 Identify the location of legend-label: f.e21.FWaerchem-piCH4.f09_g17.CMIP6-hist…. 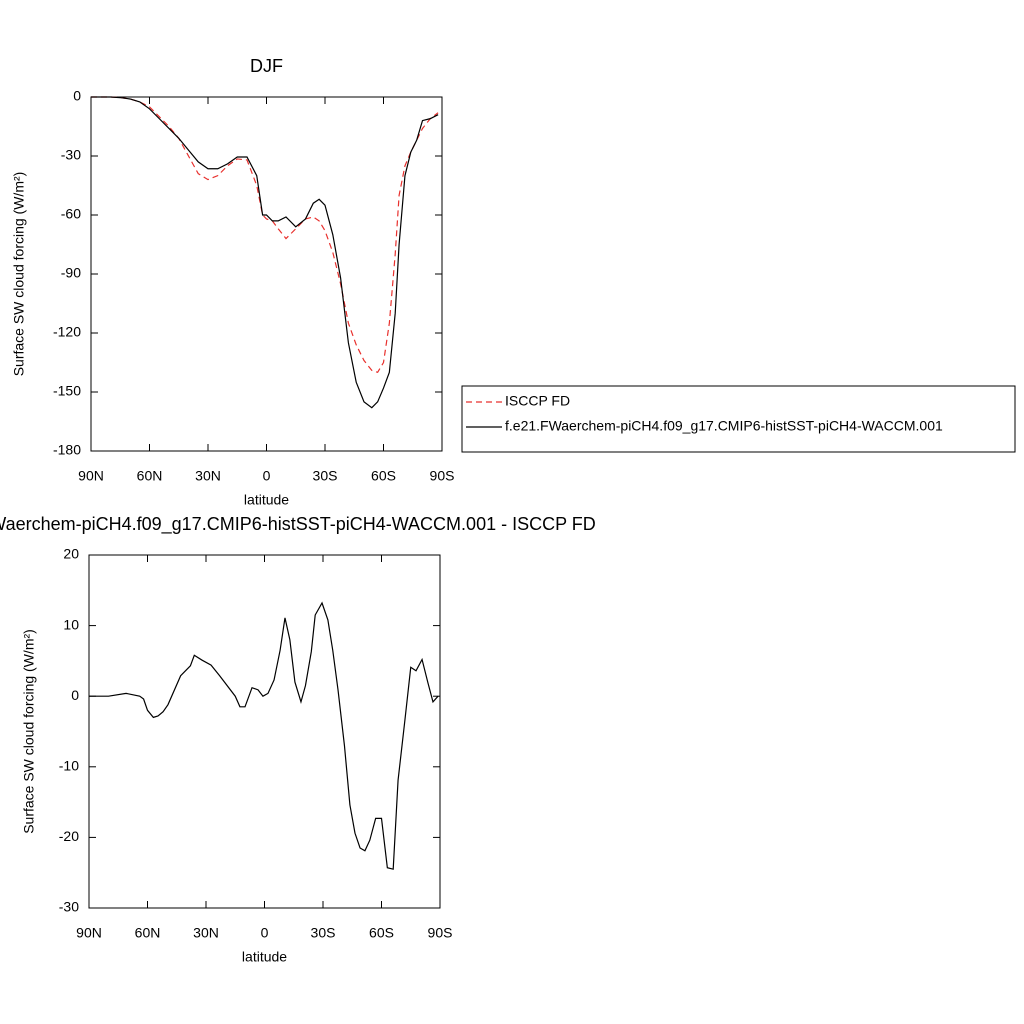
(724, 426).